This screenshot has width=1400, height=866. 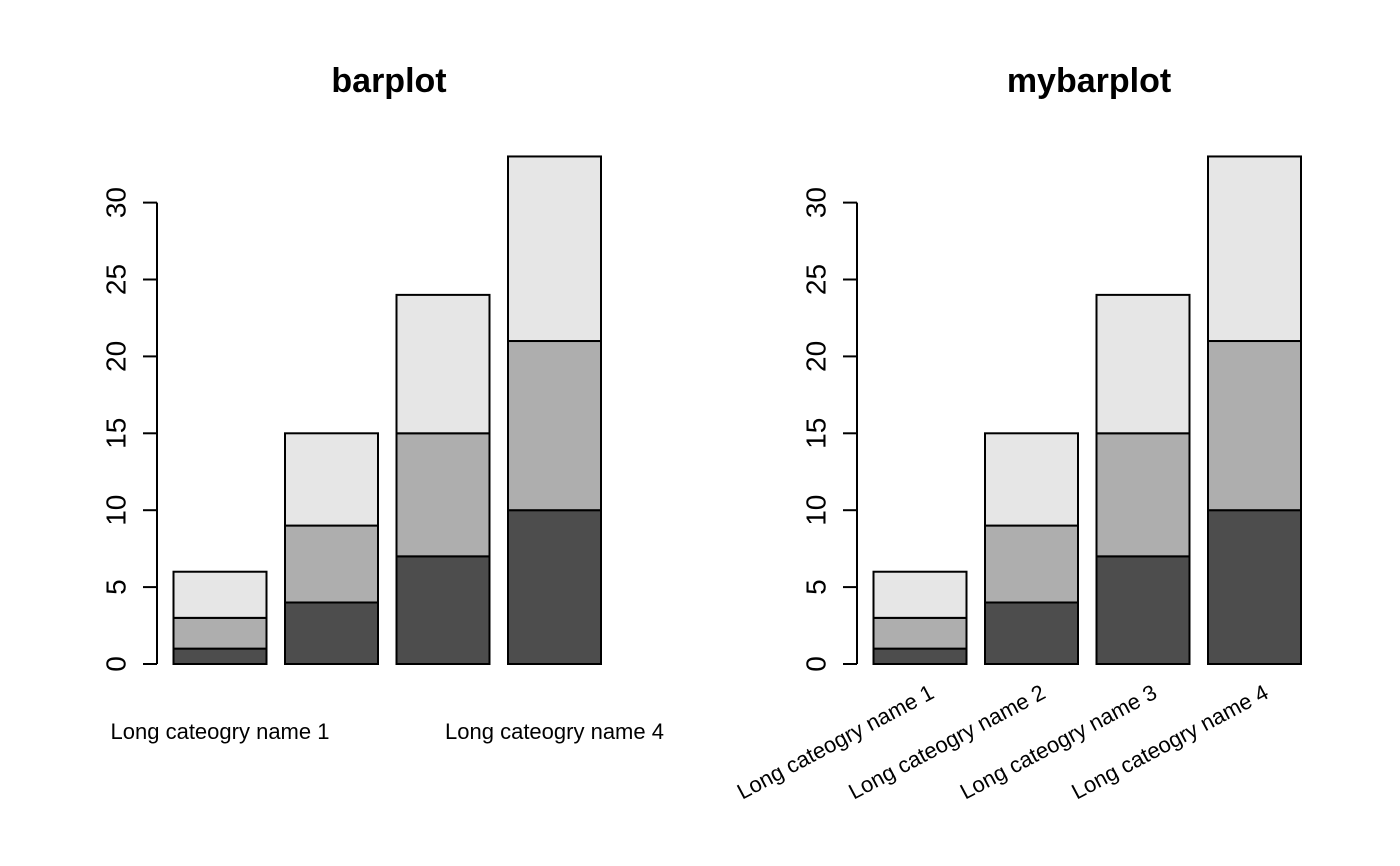 What do you see at coordinates (946, 741) in the screenshot?
I see `x-tick-label: Long cateogry name 2` at bounding box center [946, 741].